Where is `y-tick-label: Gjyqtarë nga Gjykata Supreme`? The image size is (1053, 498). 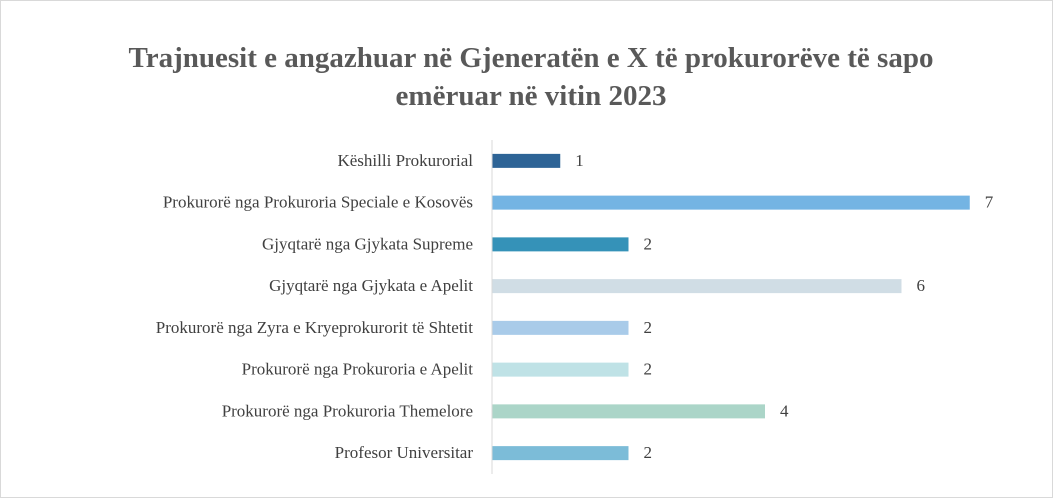 y-tick-label: Gjyqtarë nga Gjykata Supreme is located at coordinates (367, 243).